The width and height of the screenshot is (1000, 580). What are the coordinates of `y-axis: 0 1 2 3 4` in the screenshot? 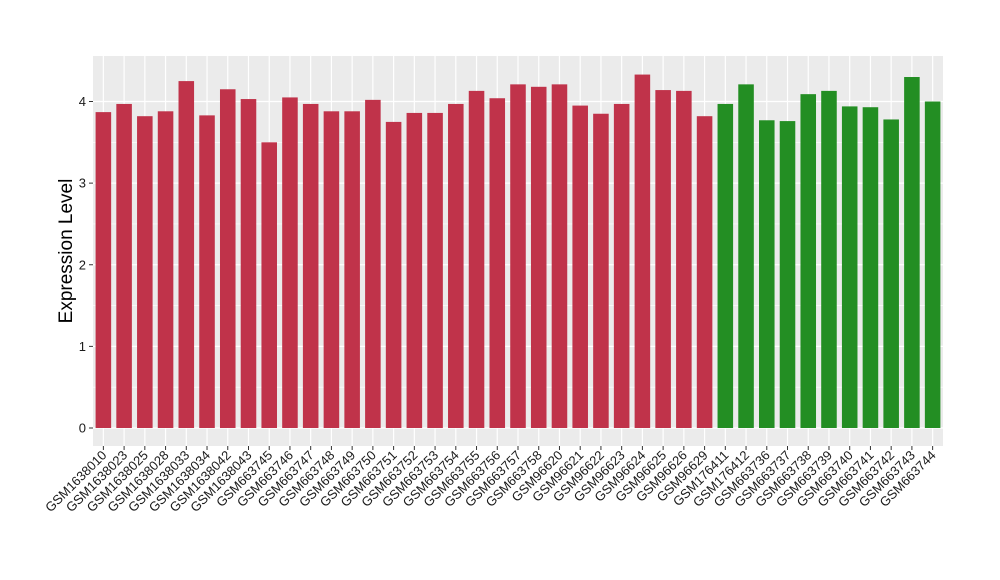 It's located at (86, 265).